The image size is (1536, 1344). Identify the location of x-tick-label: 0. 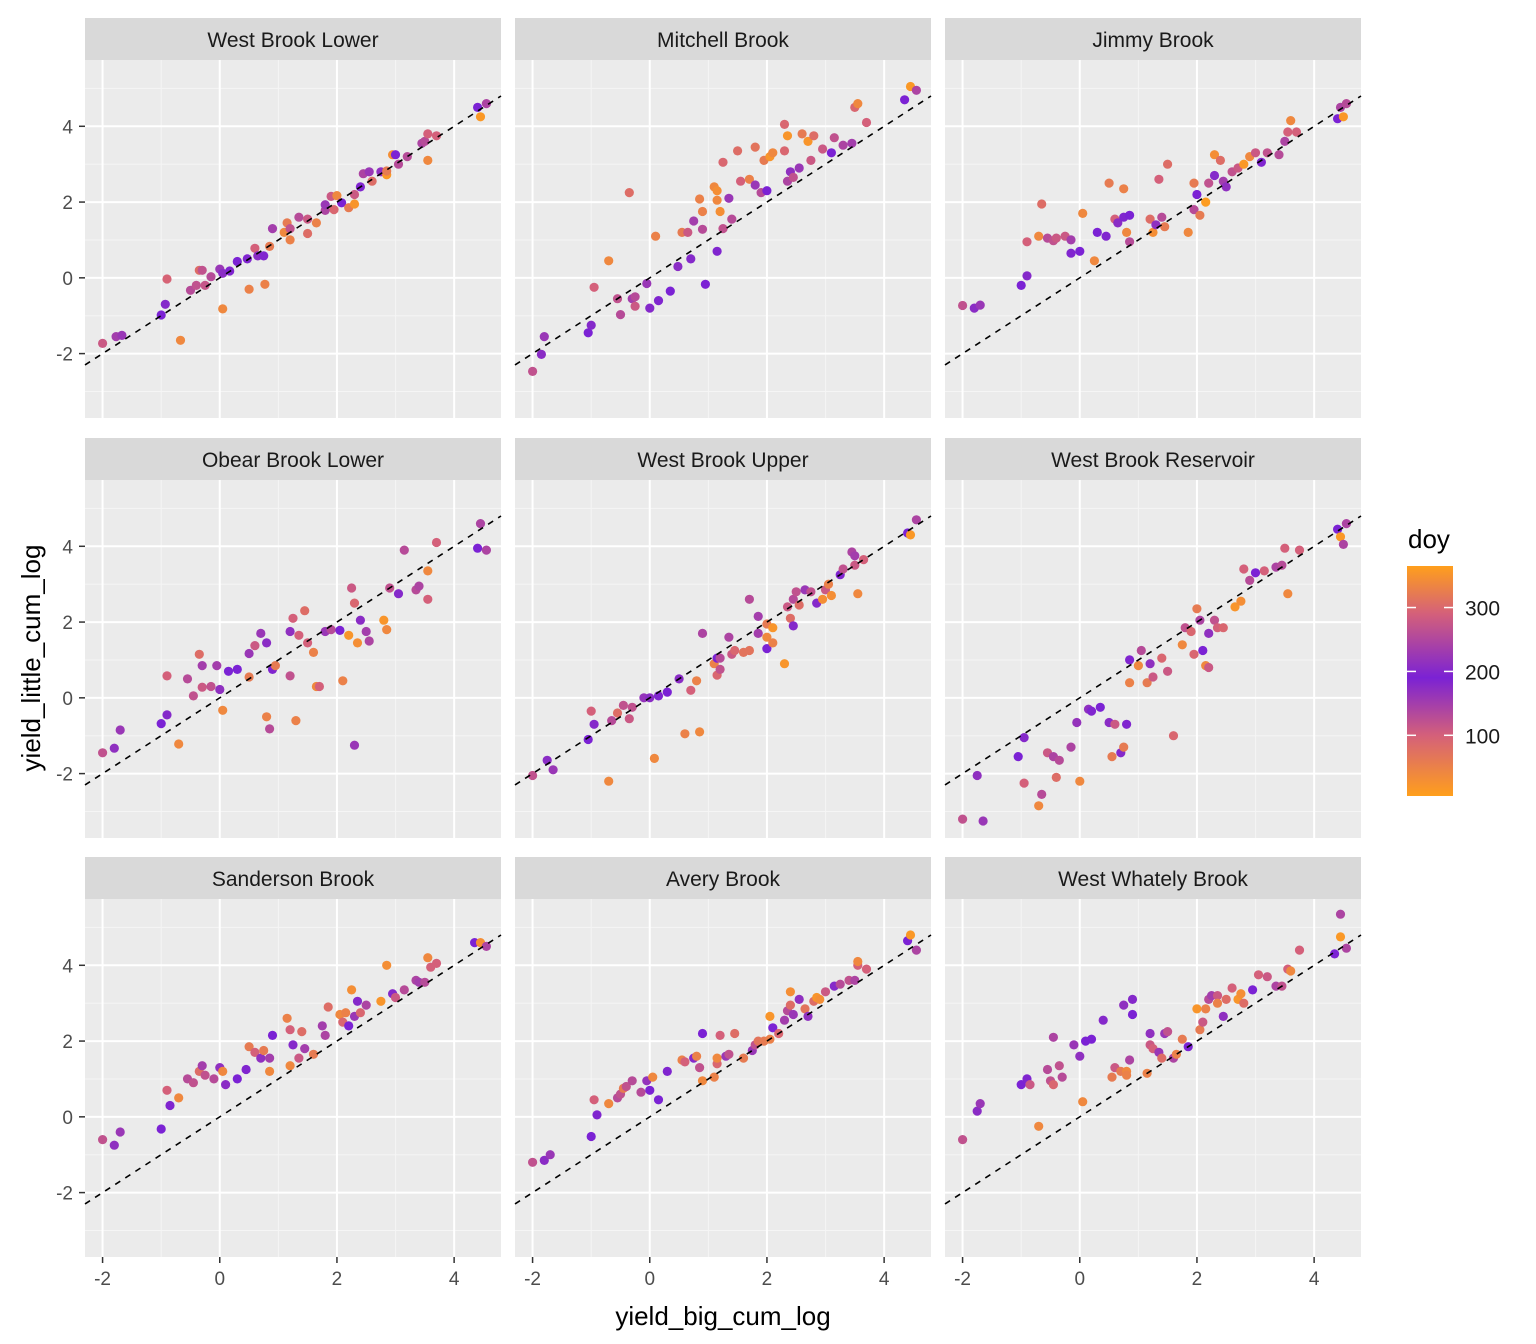
(1079, 1279).